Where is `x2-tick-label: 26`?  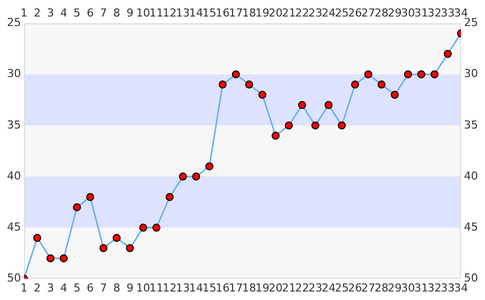
x2-tick-label: 26 is located at coordinates (355, 13).